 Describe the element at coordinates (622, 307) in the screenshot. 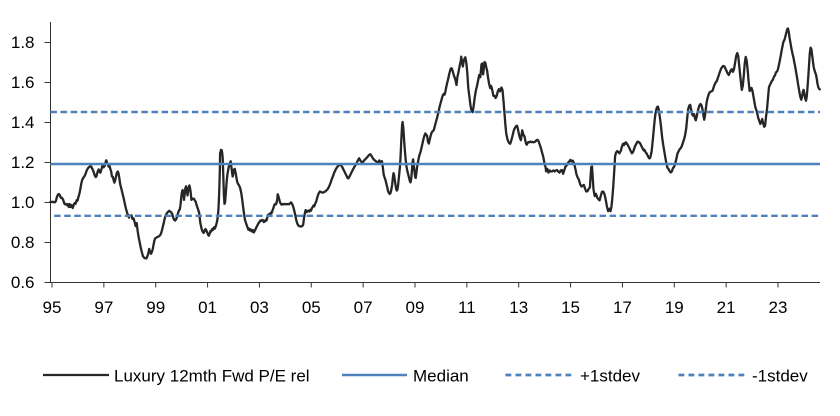

I see `svg-text: 17` at that location.